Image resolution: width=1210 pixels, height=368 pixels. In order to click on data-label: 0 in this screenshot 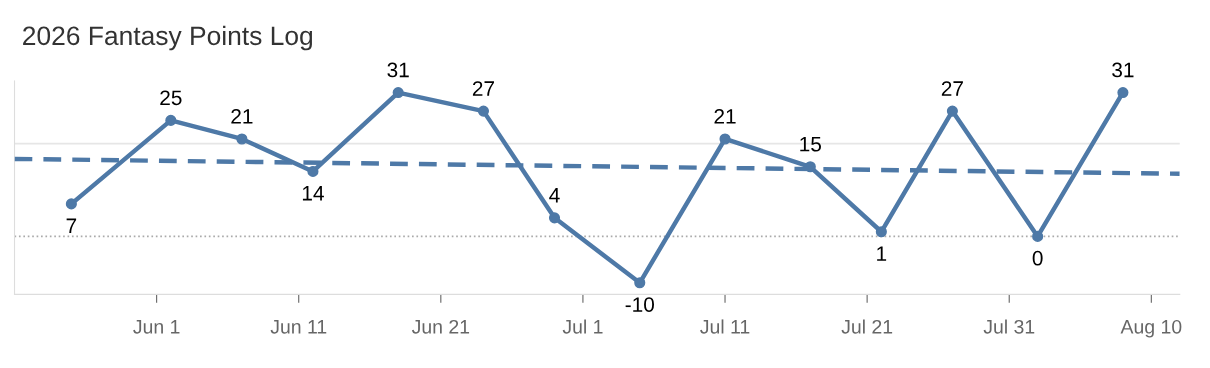, I will do `click(1037, 258)`.